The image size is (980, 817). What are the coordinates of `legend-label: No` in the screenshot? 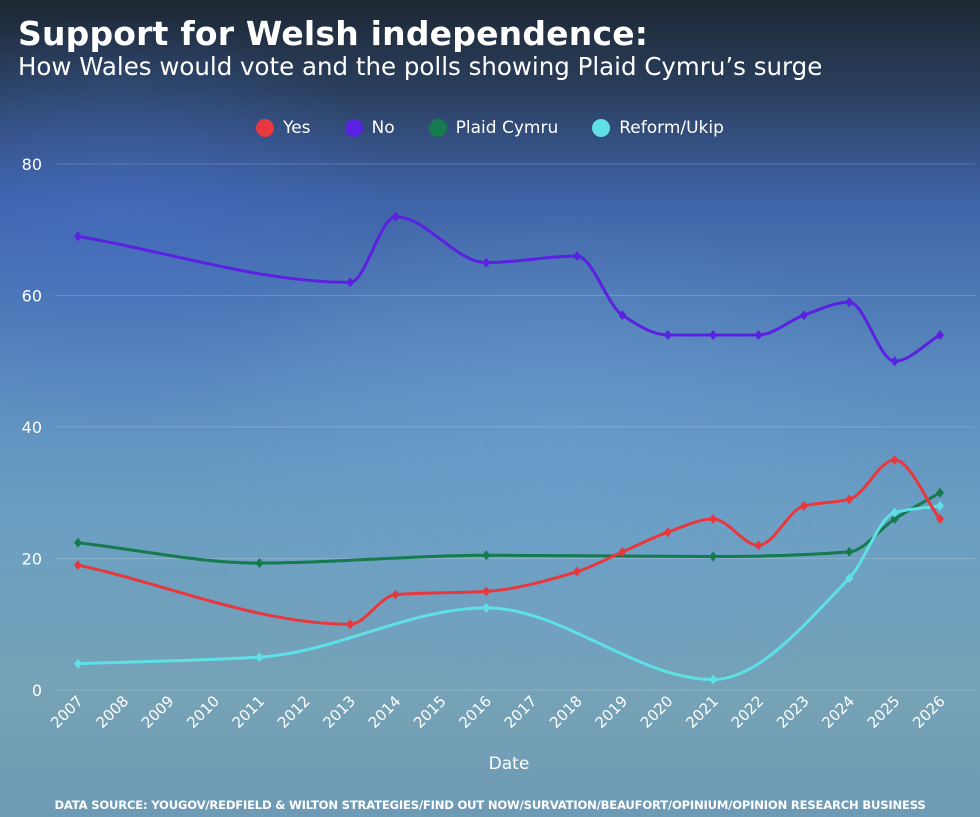 It's located at (383, 128).